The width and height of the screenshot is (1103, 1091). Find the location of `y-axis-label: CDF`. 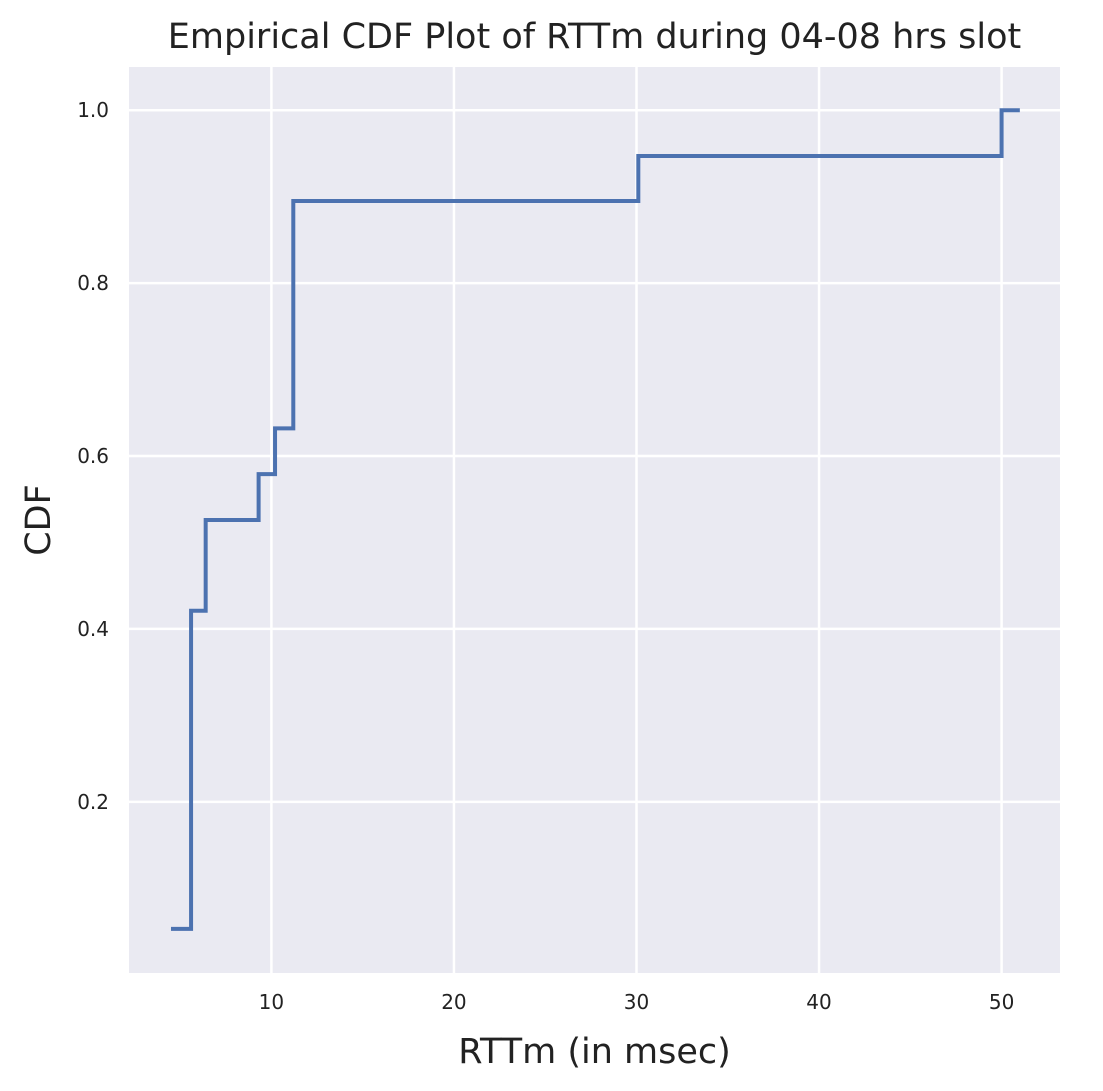

y-axis-label: CDF is located at coordinates (39, 520).